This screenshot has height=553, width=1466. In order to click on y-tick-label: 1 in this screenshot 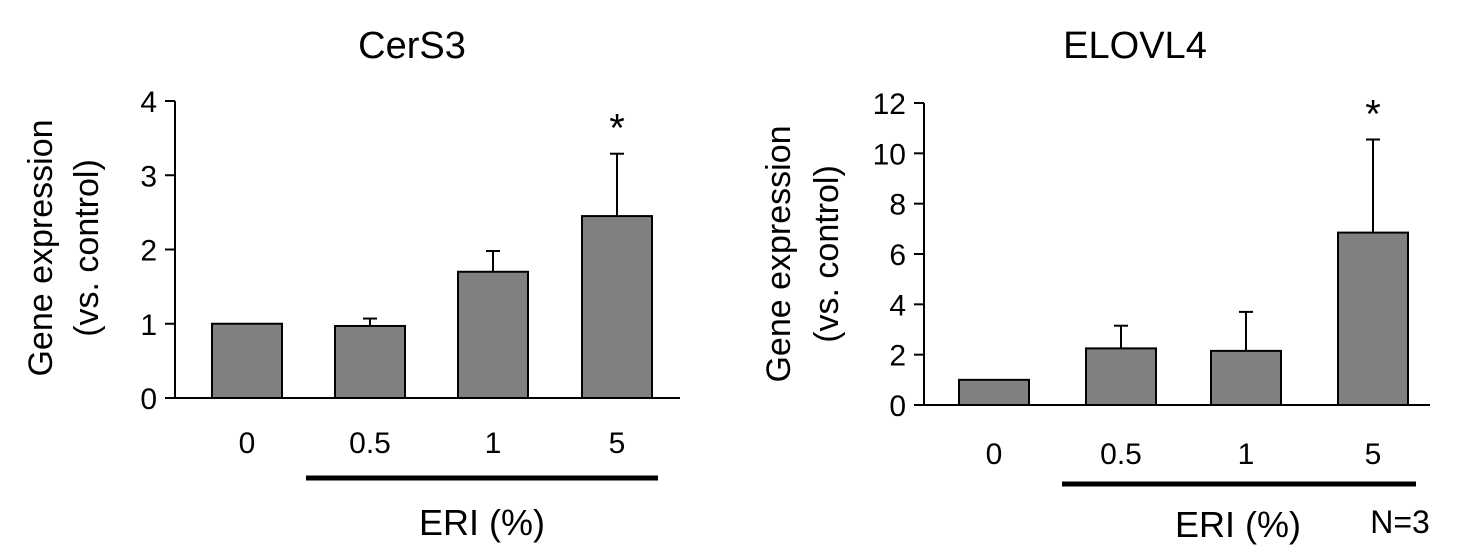, I will do `click(148, 325)`.